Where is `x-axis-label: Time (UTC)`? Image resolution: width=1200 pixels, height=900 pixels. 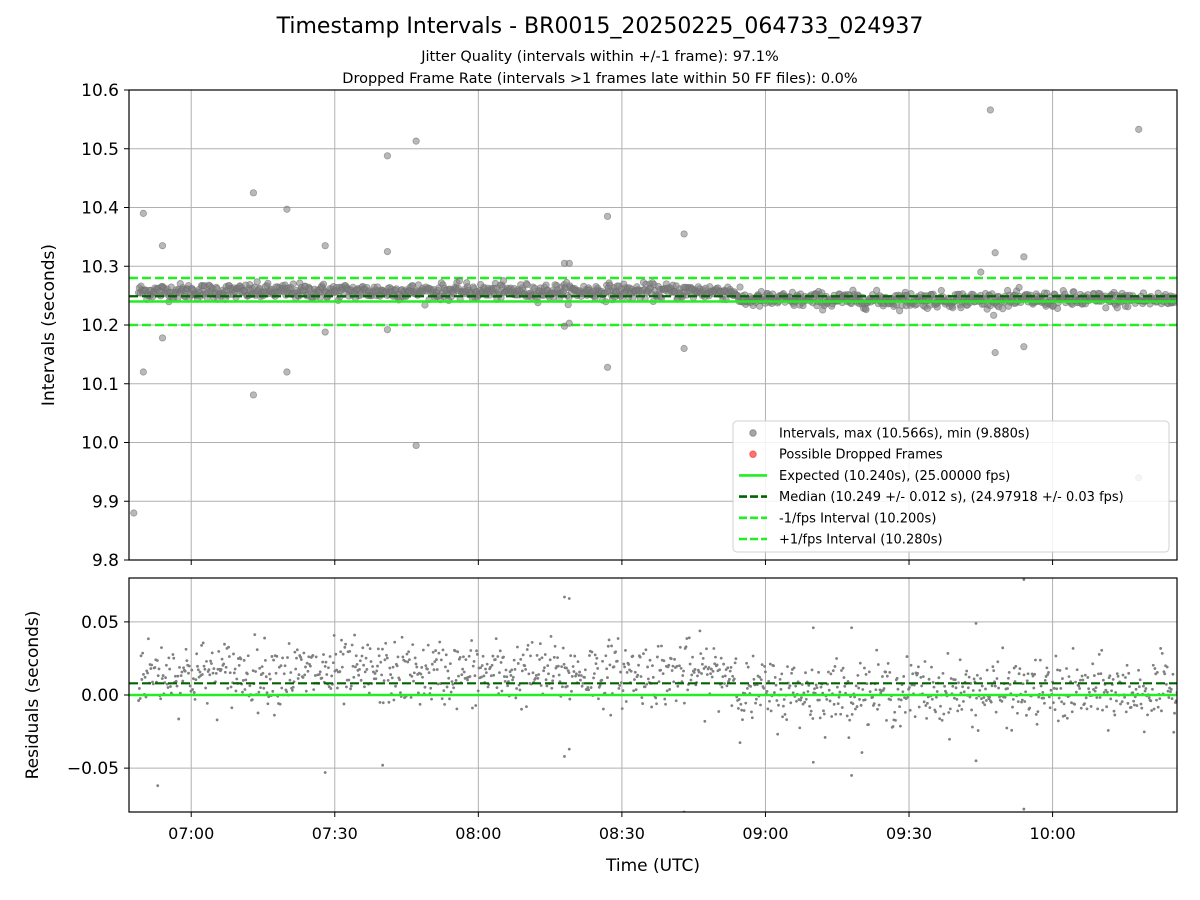
x-axis-label: Time (UTC) is located at coordinates (652, 866).